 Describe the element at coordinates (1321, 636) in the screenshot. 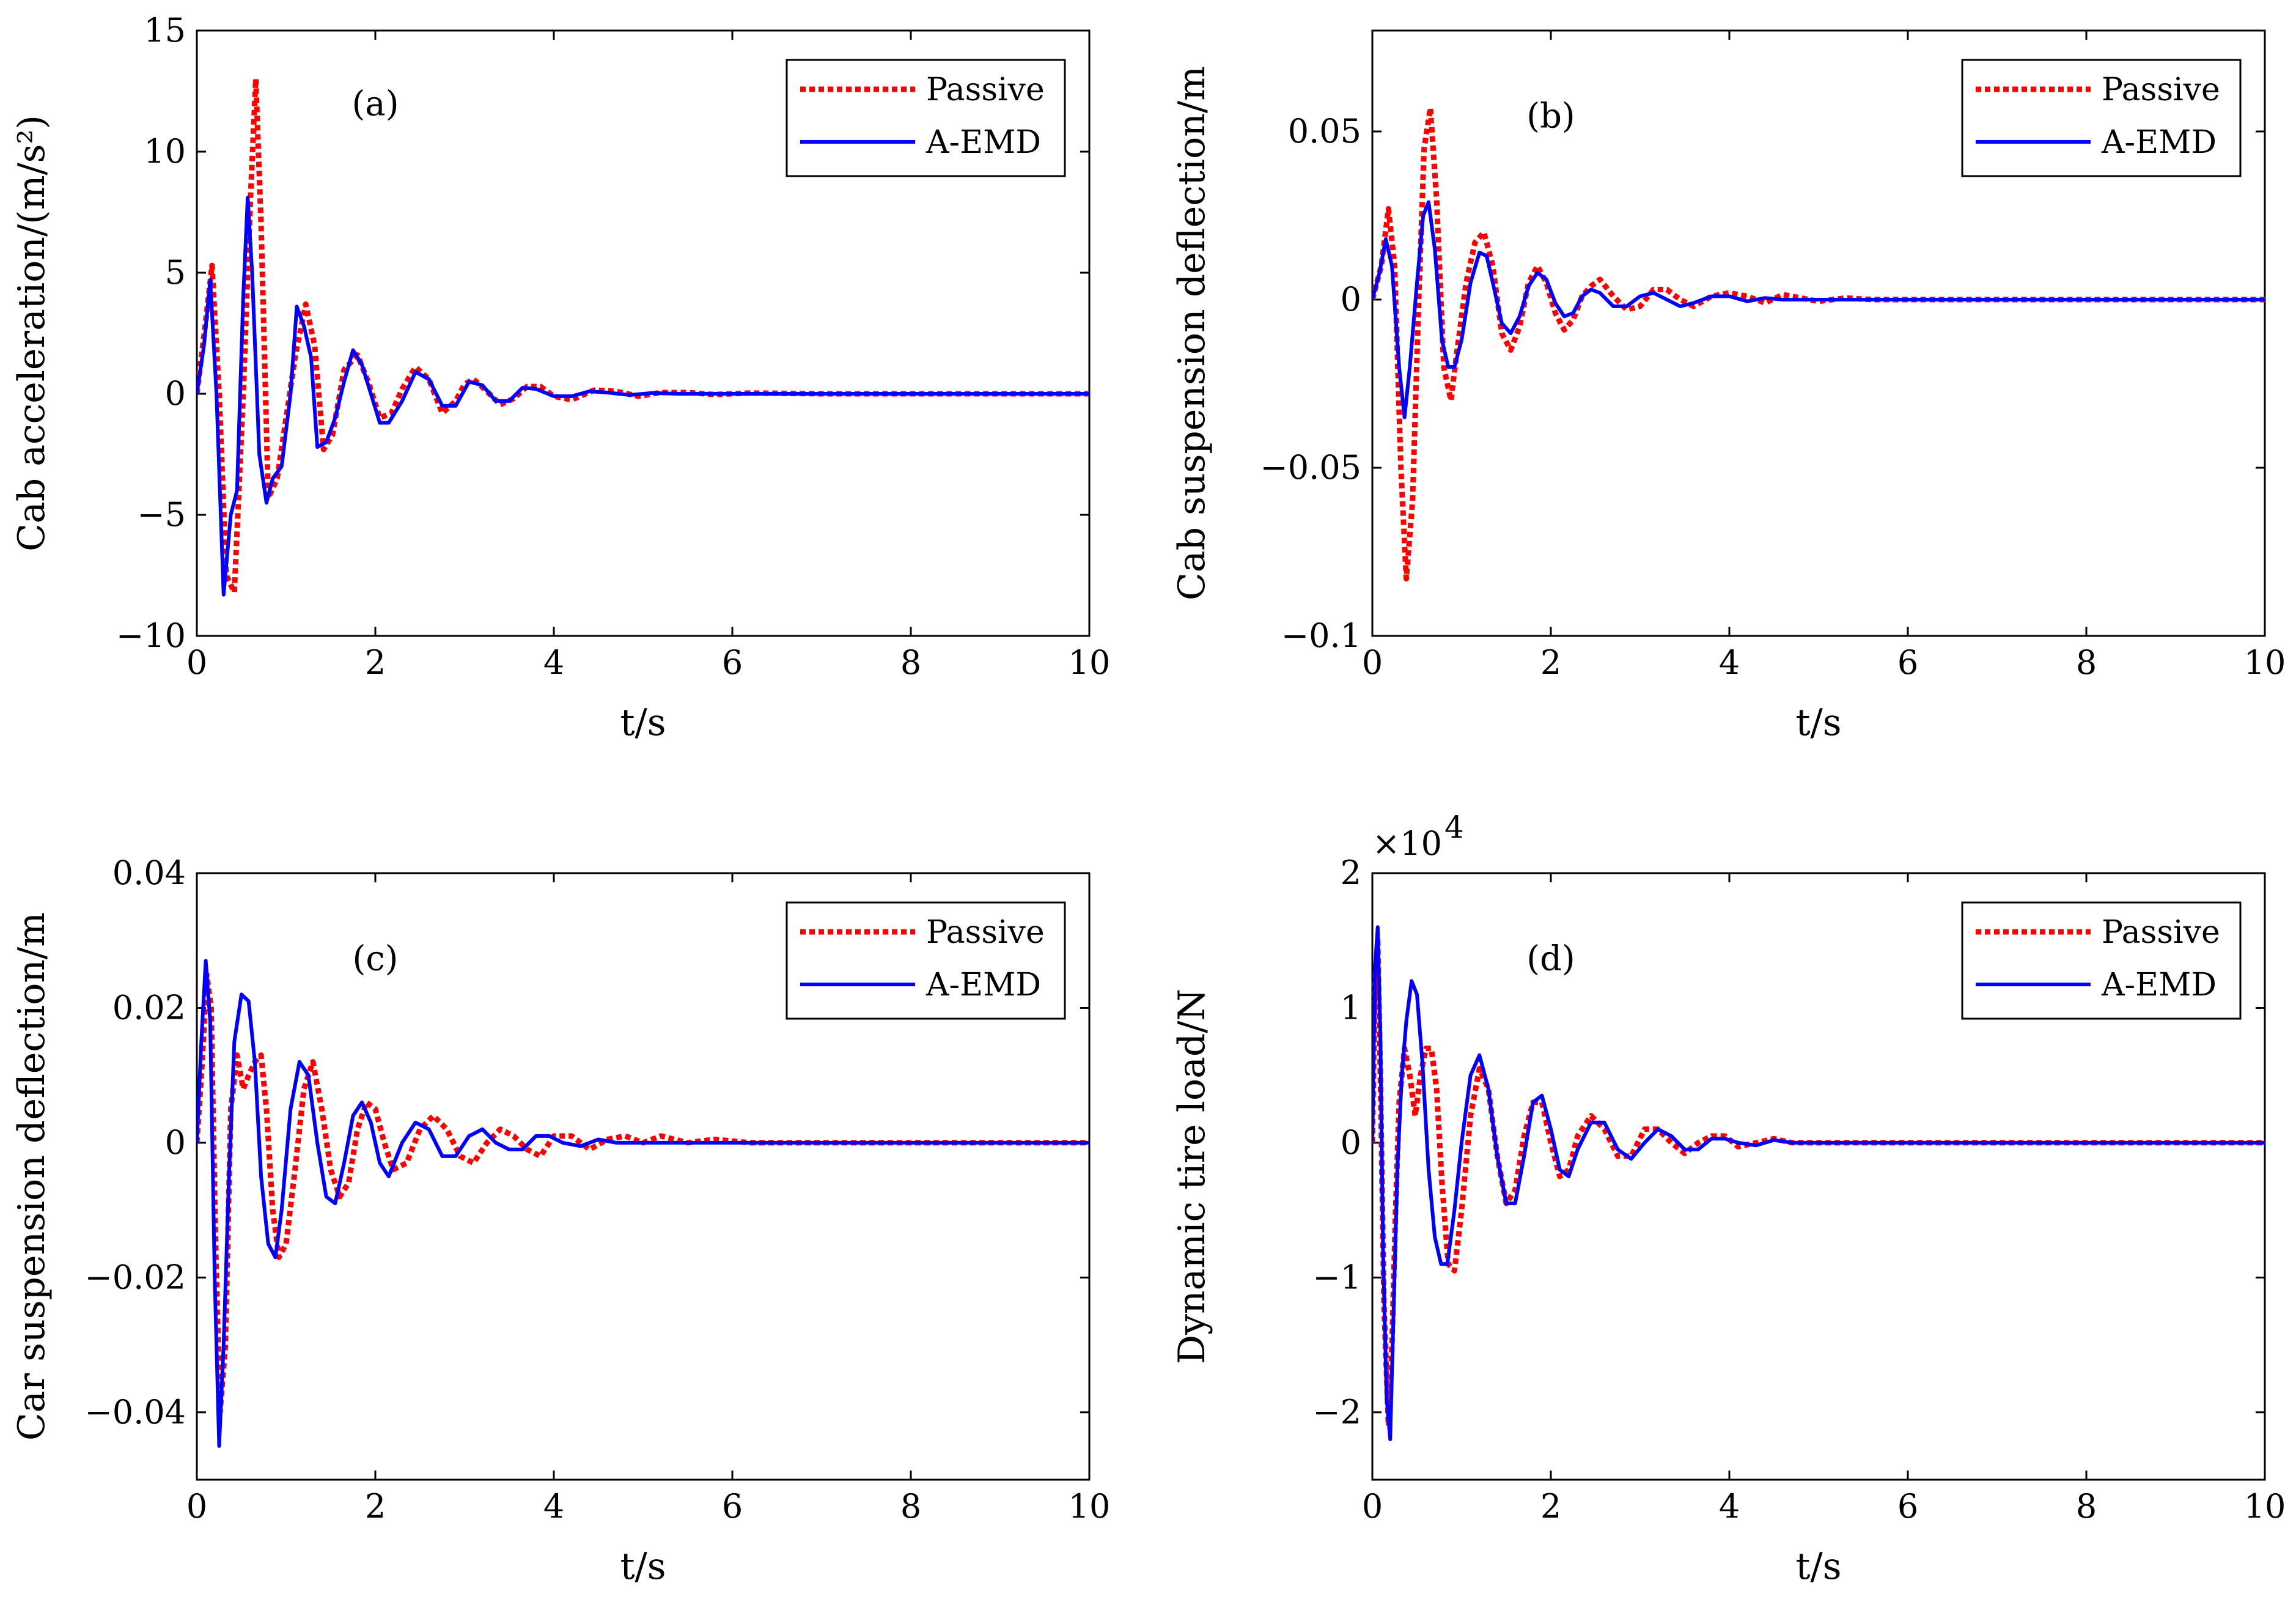

I see `y-tick-label: −0.1` at that location.